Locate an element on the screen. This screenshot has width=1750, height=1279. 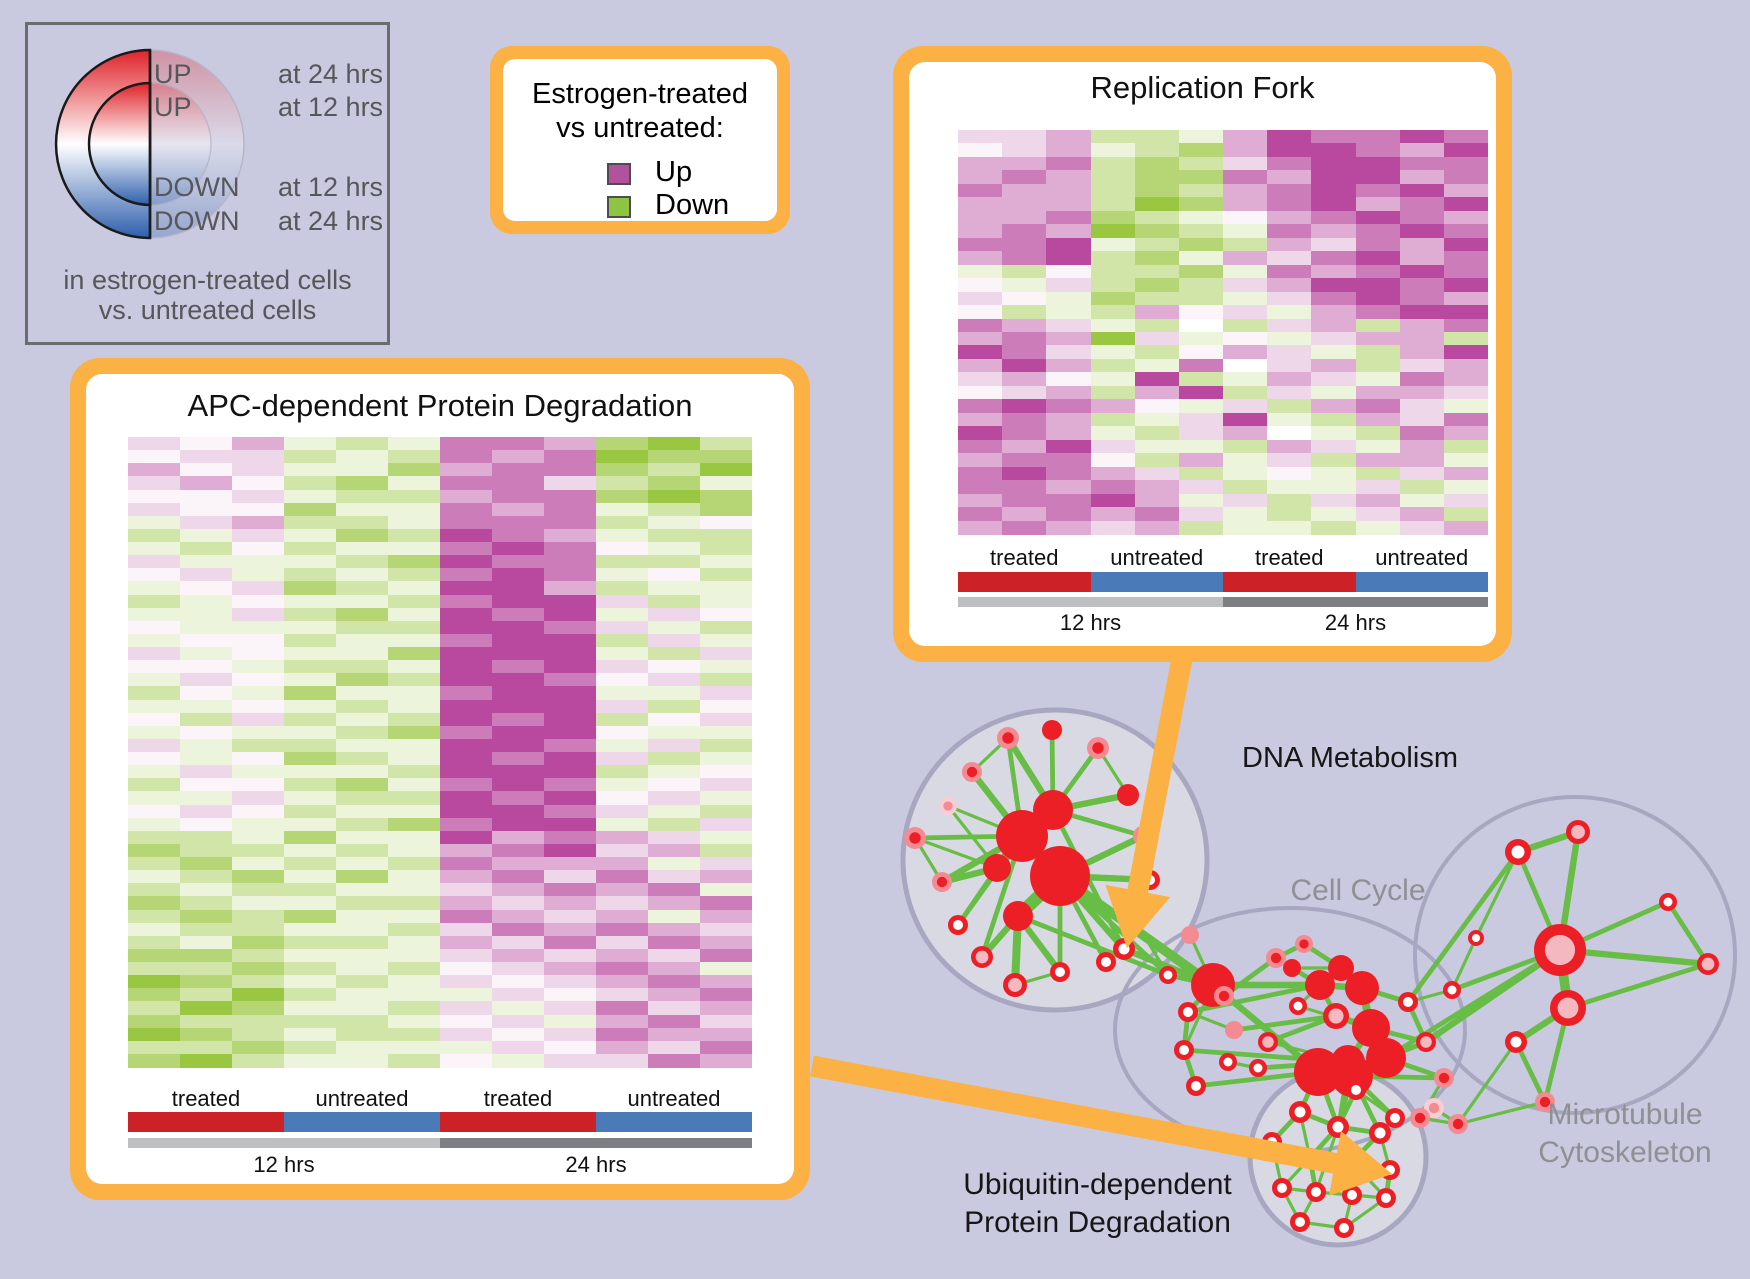
legend-time: at 24 hrs is located at coordinates (331, 221).